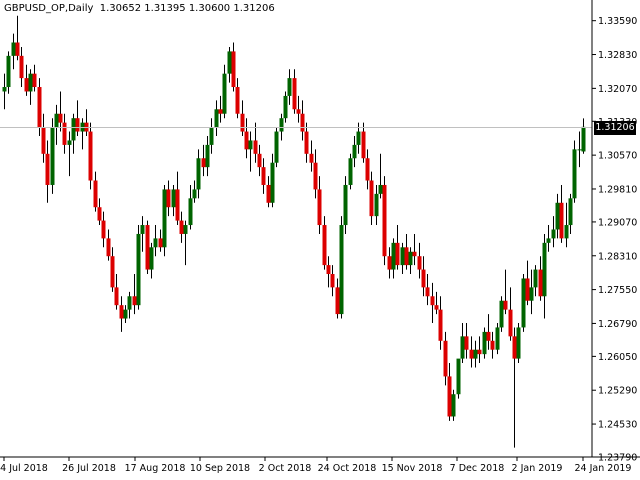 The width and height of the screenshot is (640, 480). Describe the element at coordinates (347, 468) in the screenshot. I see `time-tick-label: 24 Oct 2018` at that location.